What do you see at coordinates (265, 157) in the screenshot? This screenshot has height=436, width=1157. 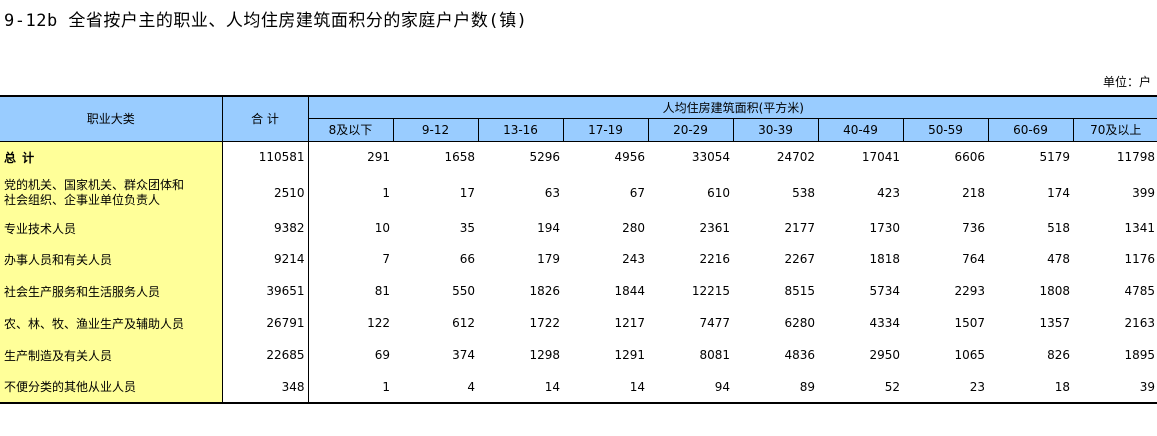 I see `row-total: 110581` at bounding box center [265, 157].